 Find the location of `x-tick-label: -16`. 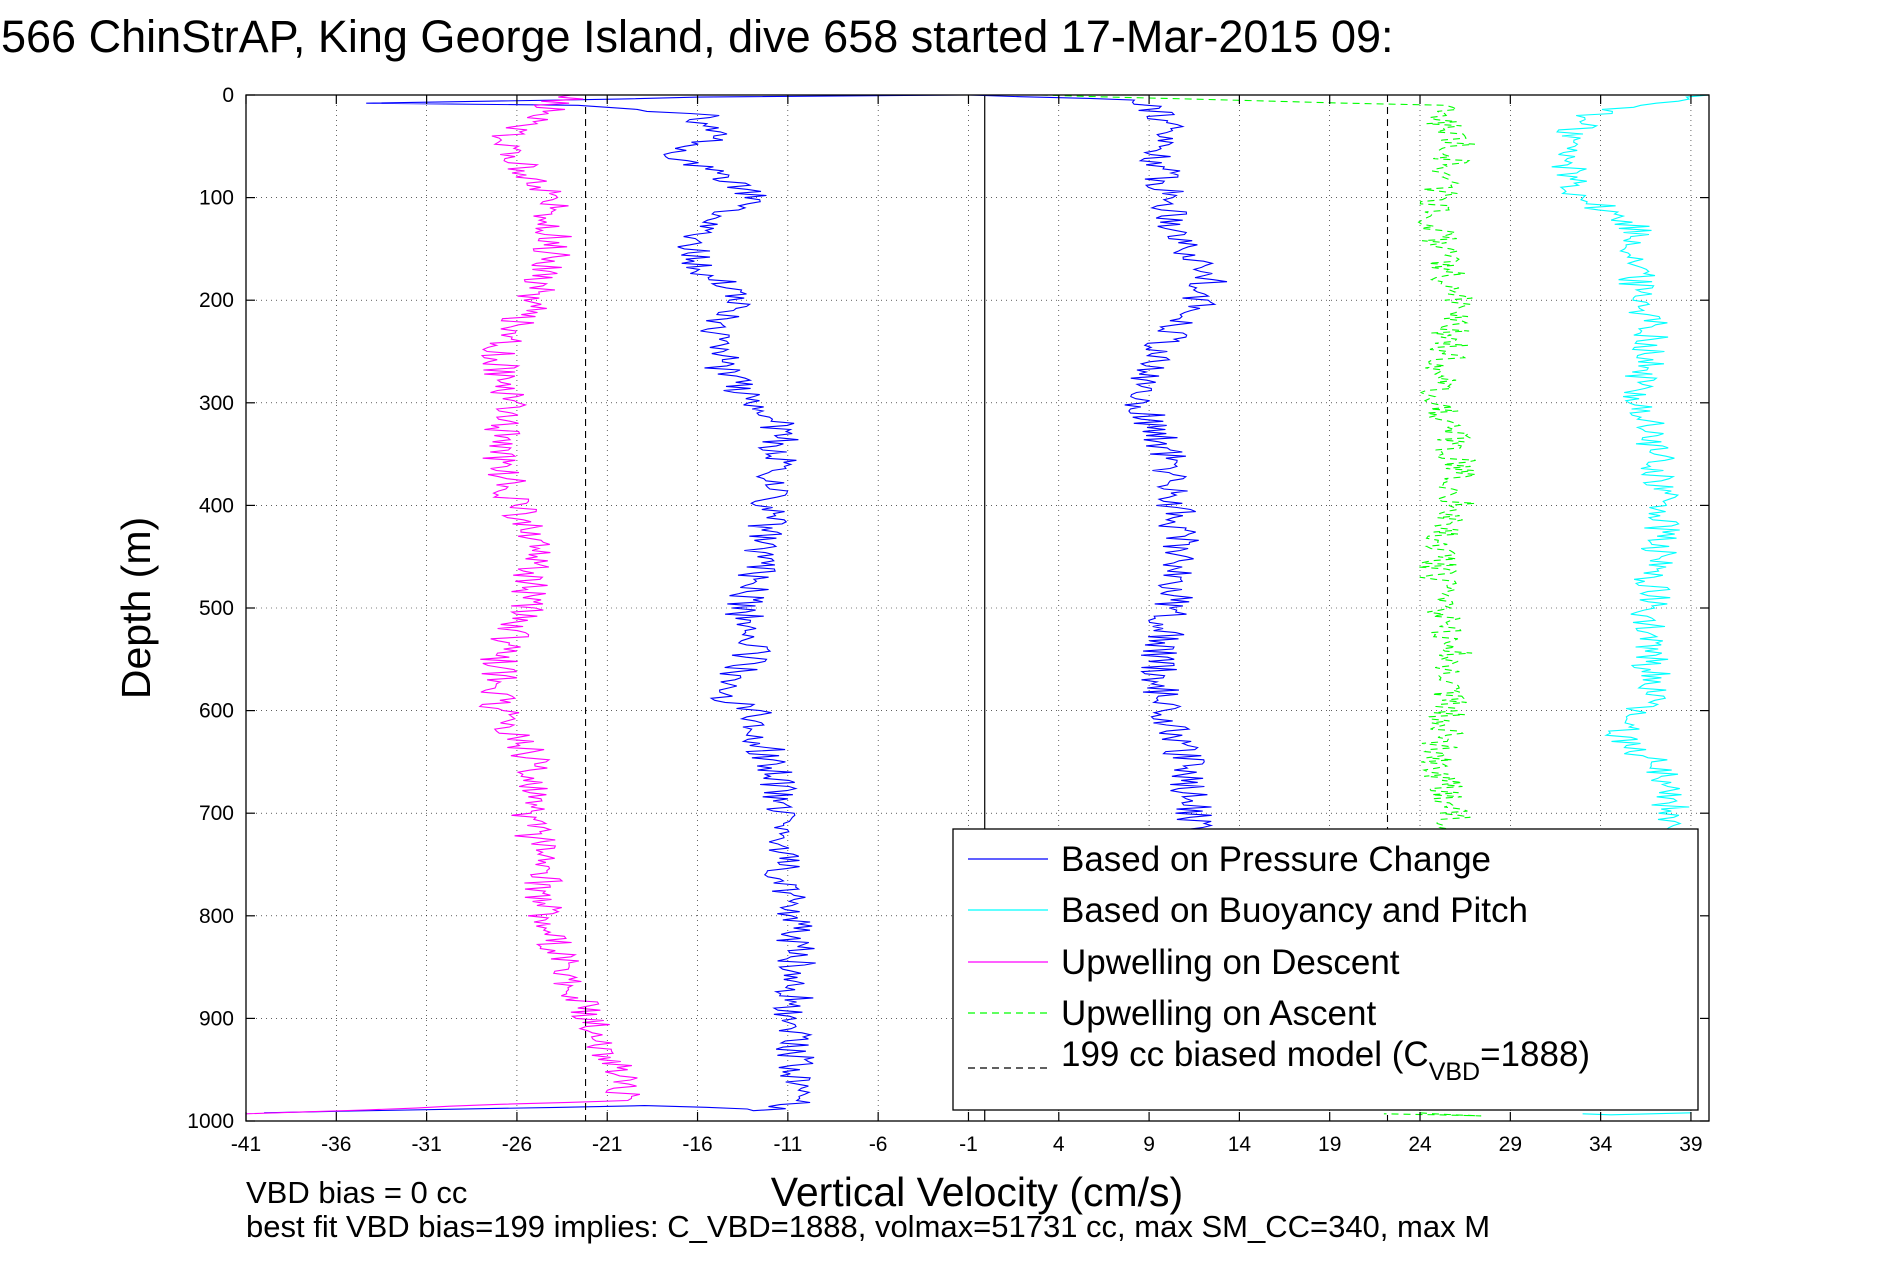

x-tick-label: -16 is located at coordinates (697, 1144).